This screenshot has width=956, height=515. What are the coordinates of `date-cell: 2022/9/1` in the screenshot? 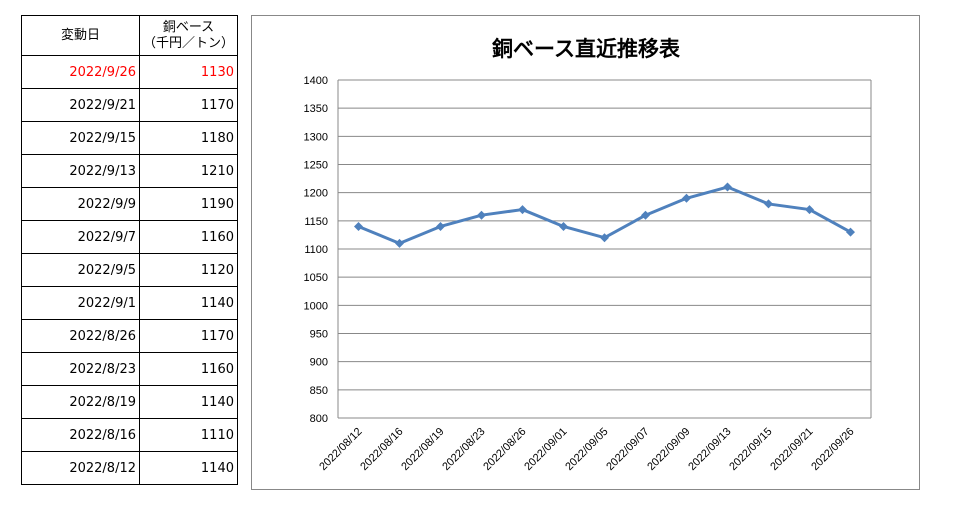 It's located at (80, 303).